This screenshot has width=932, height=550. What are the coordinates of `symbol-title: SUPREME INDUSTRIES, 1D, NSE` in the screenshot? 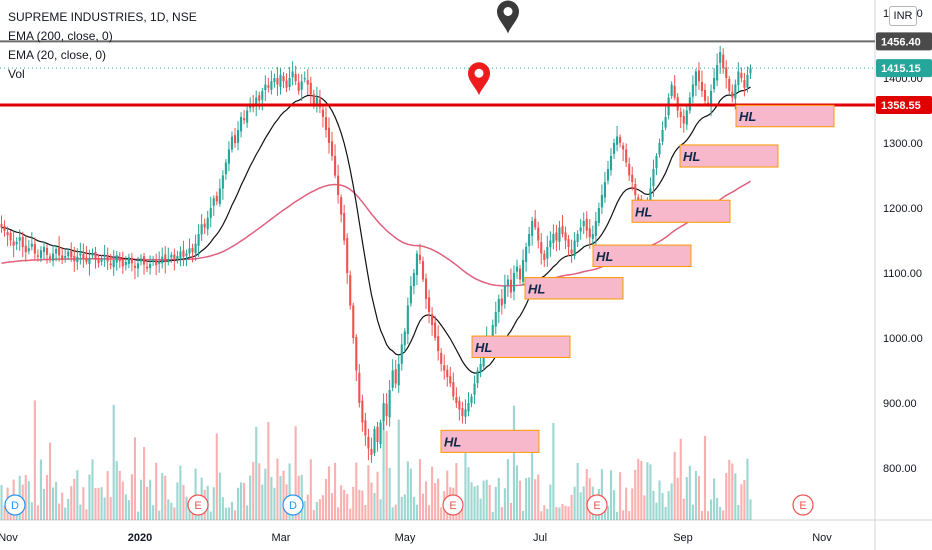 It's located at (102, 17).